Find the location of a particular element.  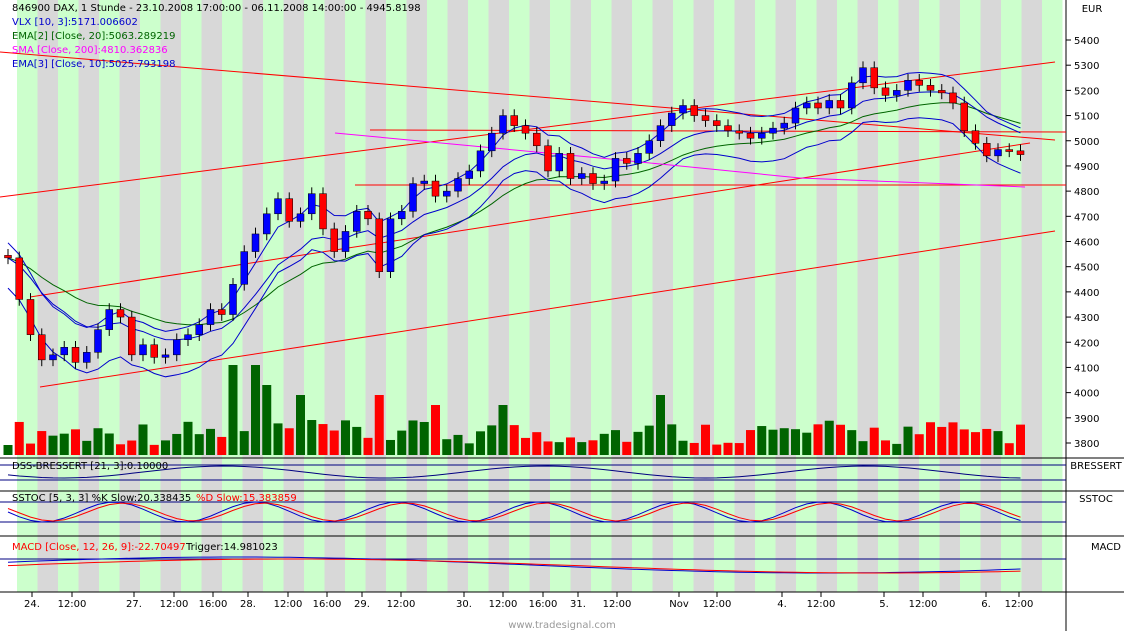

y-tick-label: 3900 is located at coordinates (1086, 419).